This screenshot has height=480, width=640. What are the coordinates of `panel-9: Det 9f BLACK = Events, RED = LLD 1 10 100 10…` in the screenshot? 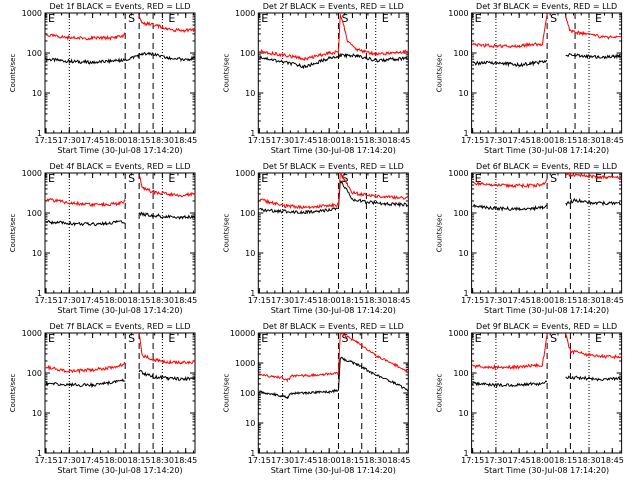 It's located at (530, 398).